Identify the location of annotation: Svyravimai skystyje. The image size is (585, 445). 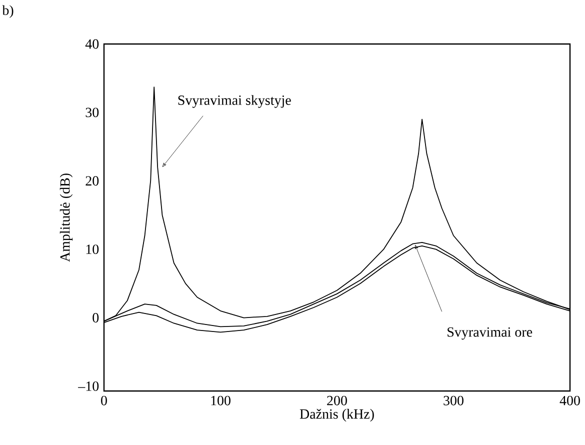
(234, 101).